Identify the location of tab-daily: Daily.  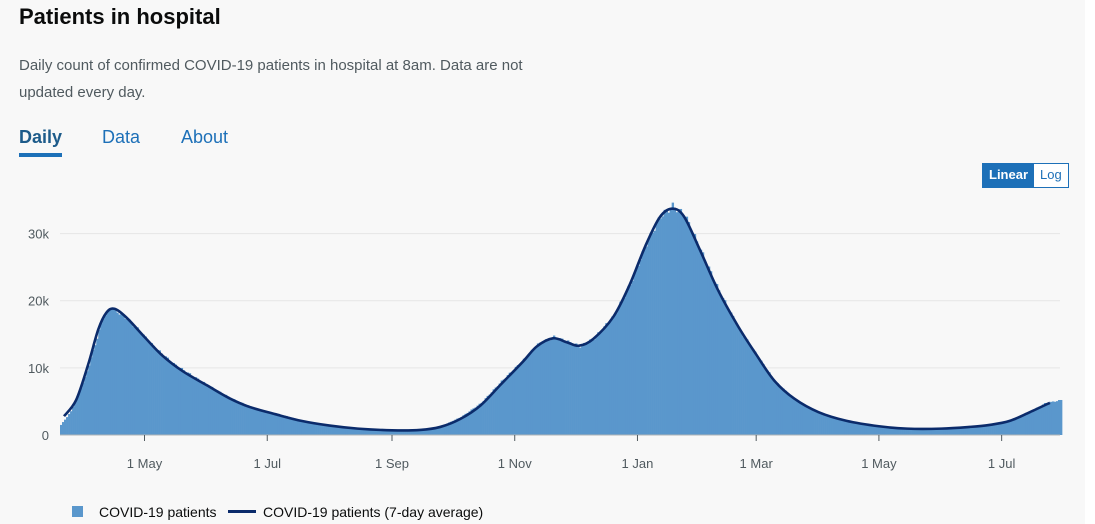
(41, 140).